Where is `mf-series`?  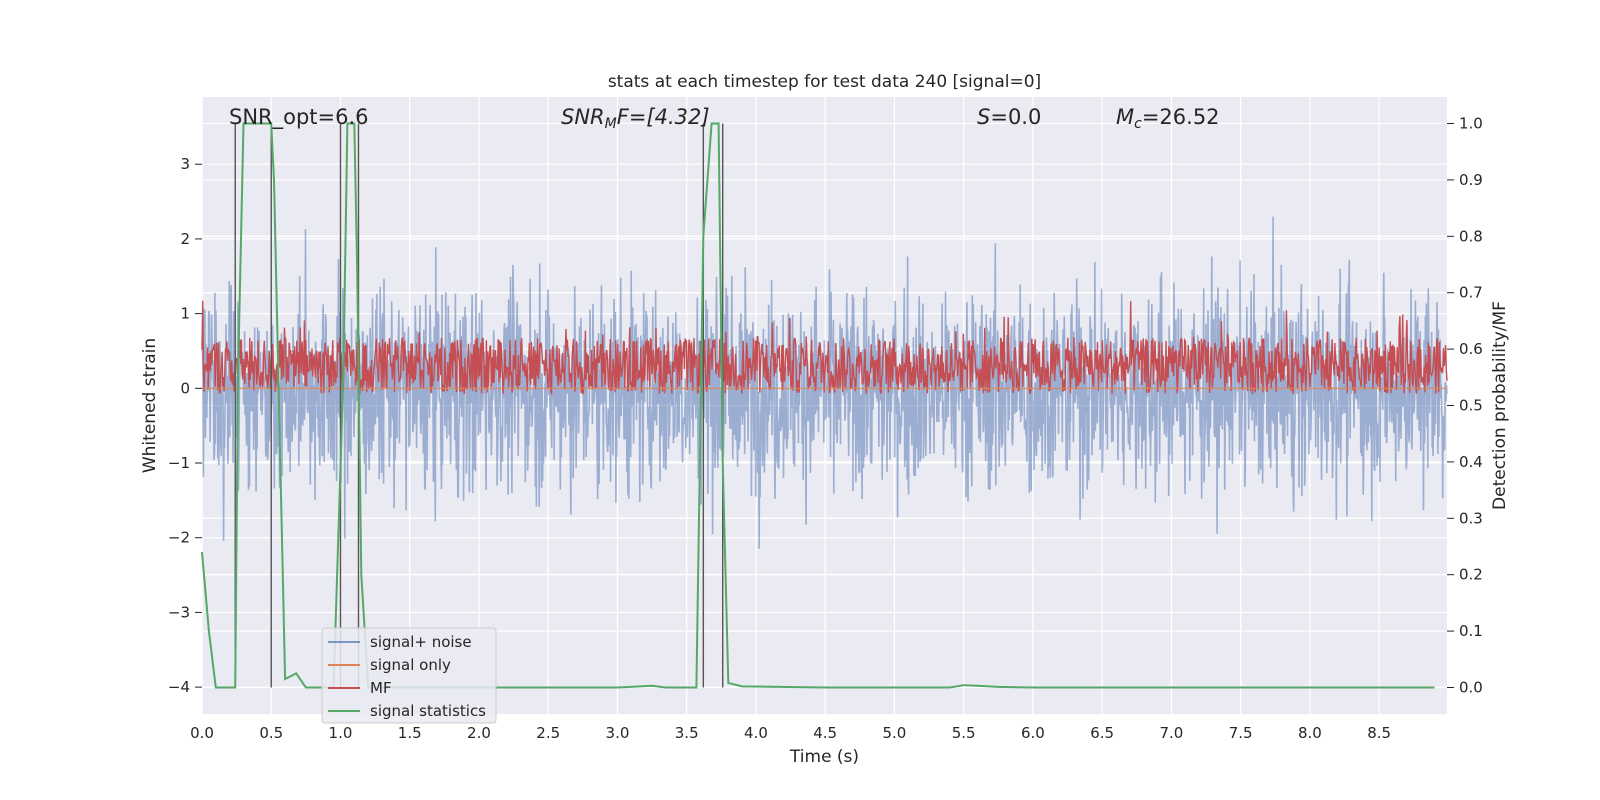
mf-series is located at coordinates (824, 348).